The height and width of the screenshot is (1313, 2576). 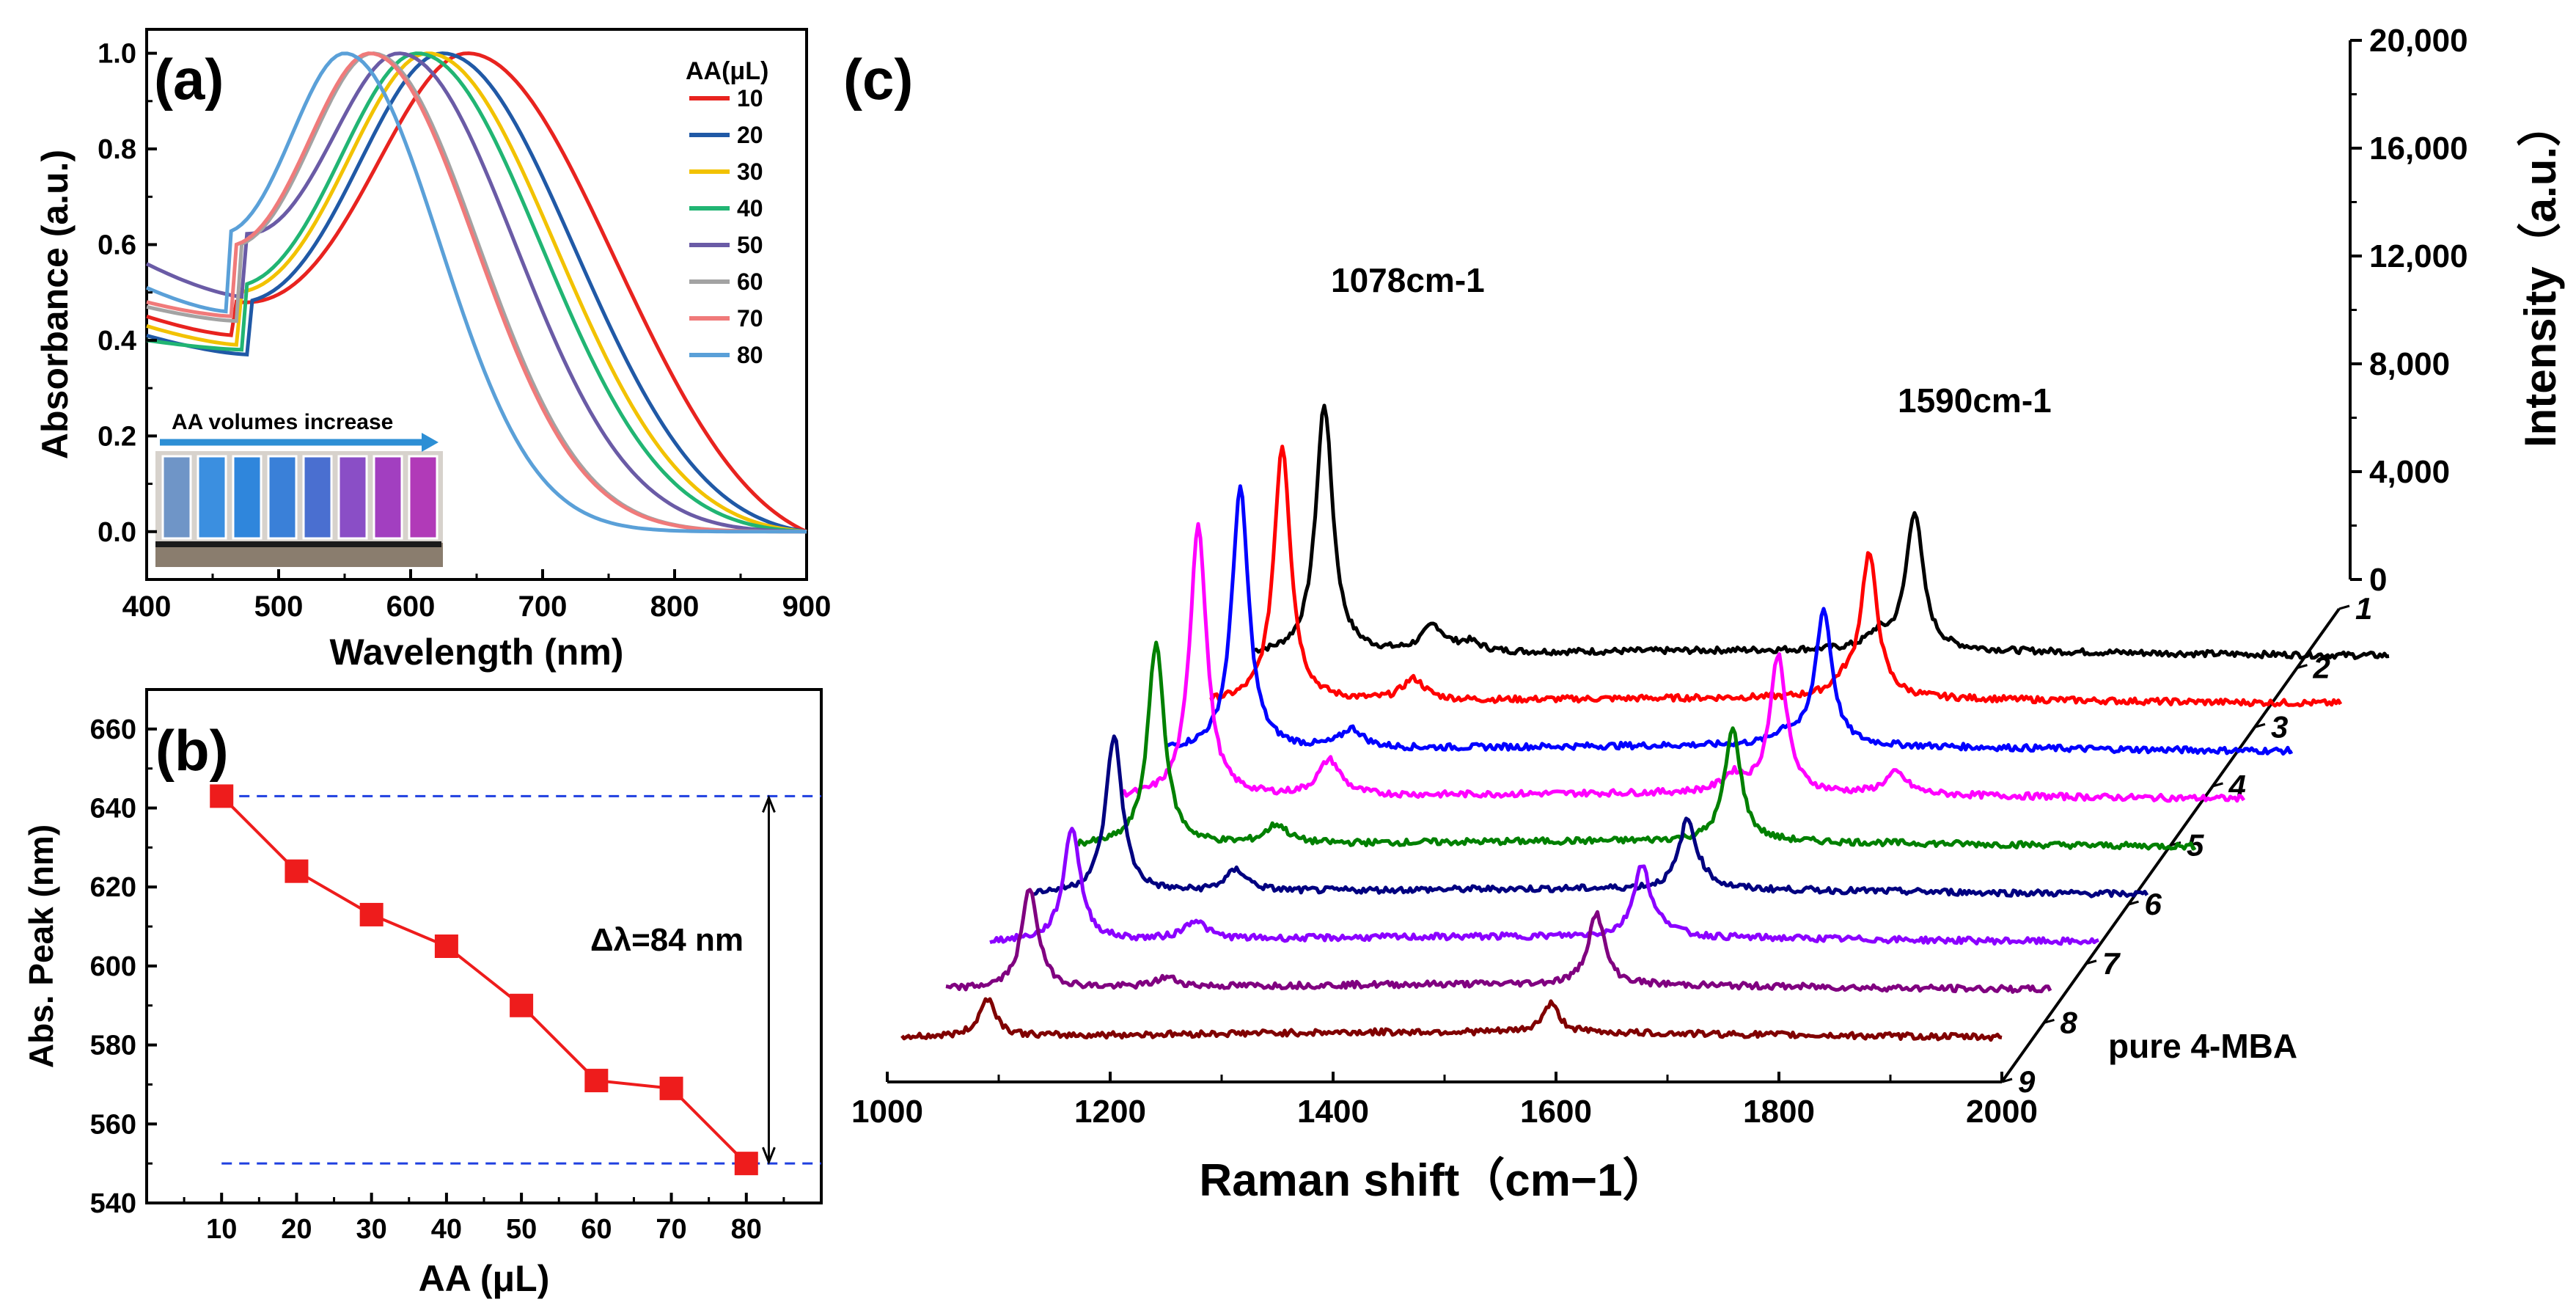 I want to click on y-tick-label: 540, so click(x=113, y=1203).